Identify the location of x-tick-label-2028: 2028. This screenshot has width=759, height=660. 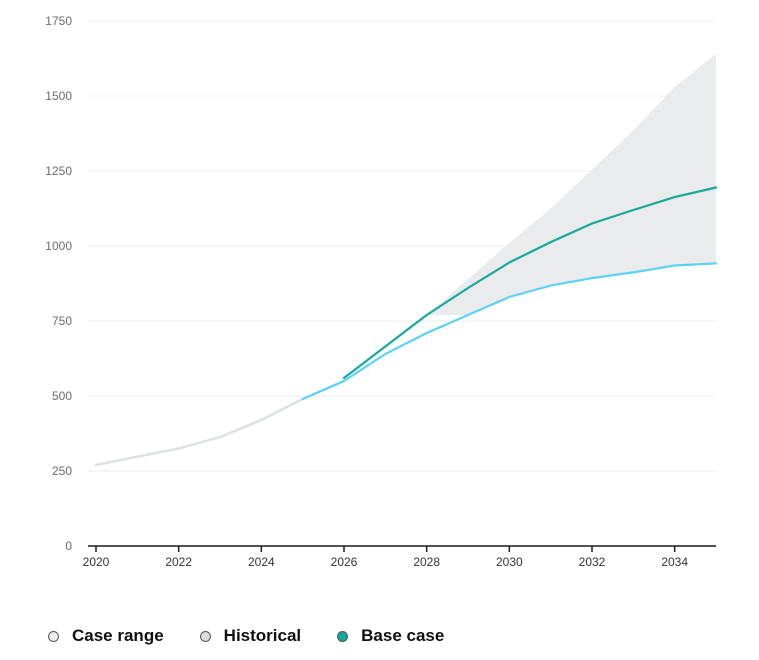
(426, 562).